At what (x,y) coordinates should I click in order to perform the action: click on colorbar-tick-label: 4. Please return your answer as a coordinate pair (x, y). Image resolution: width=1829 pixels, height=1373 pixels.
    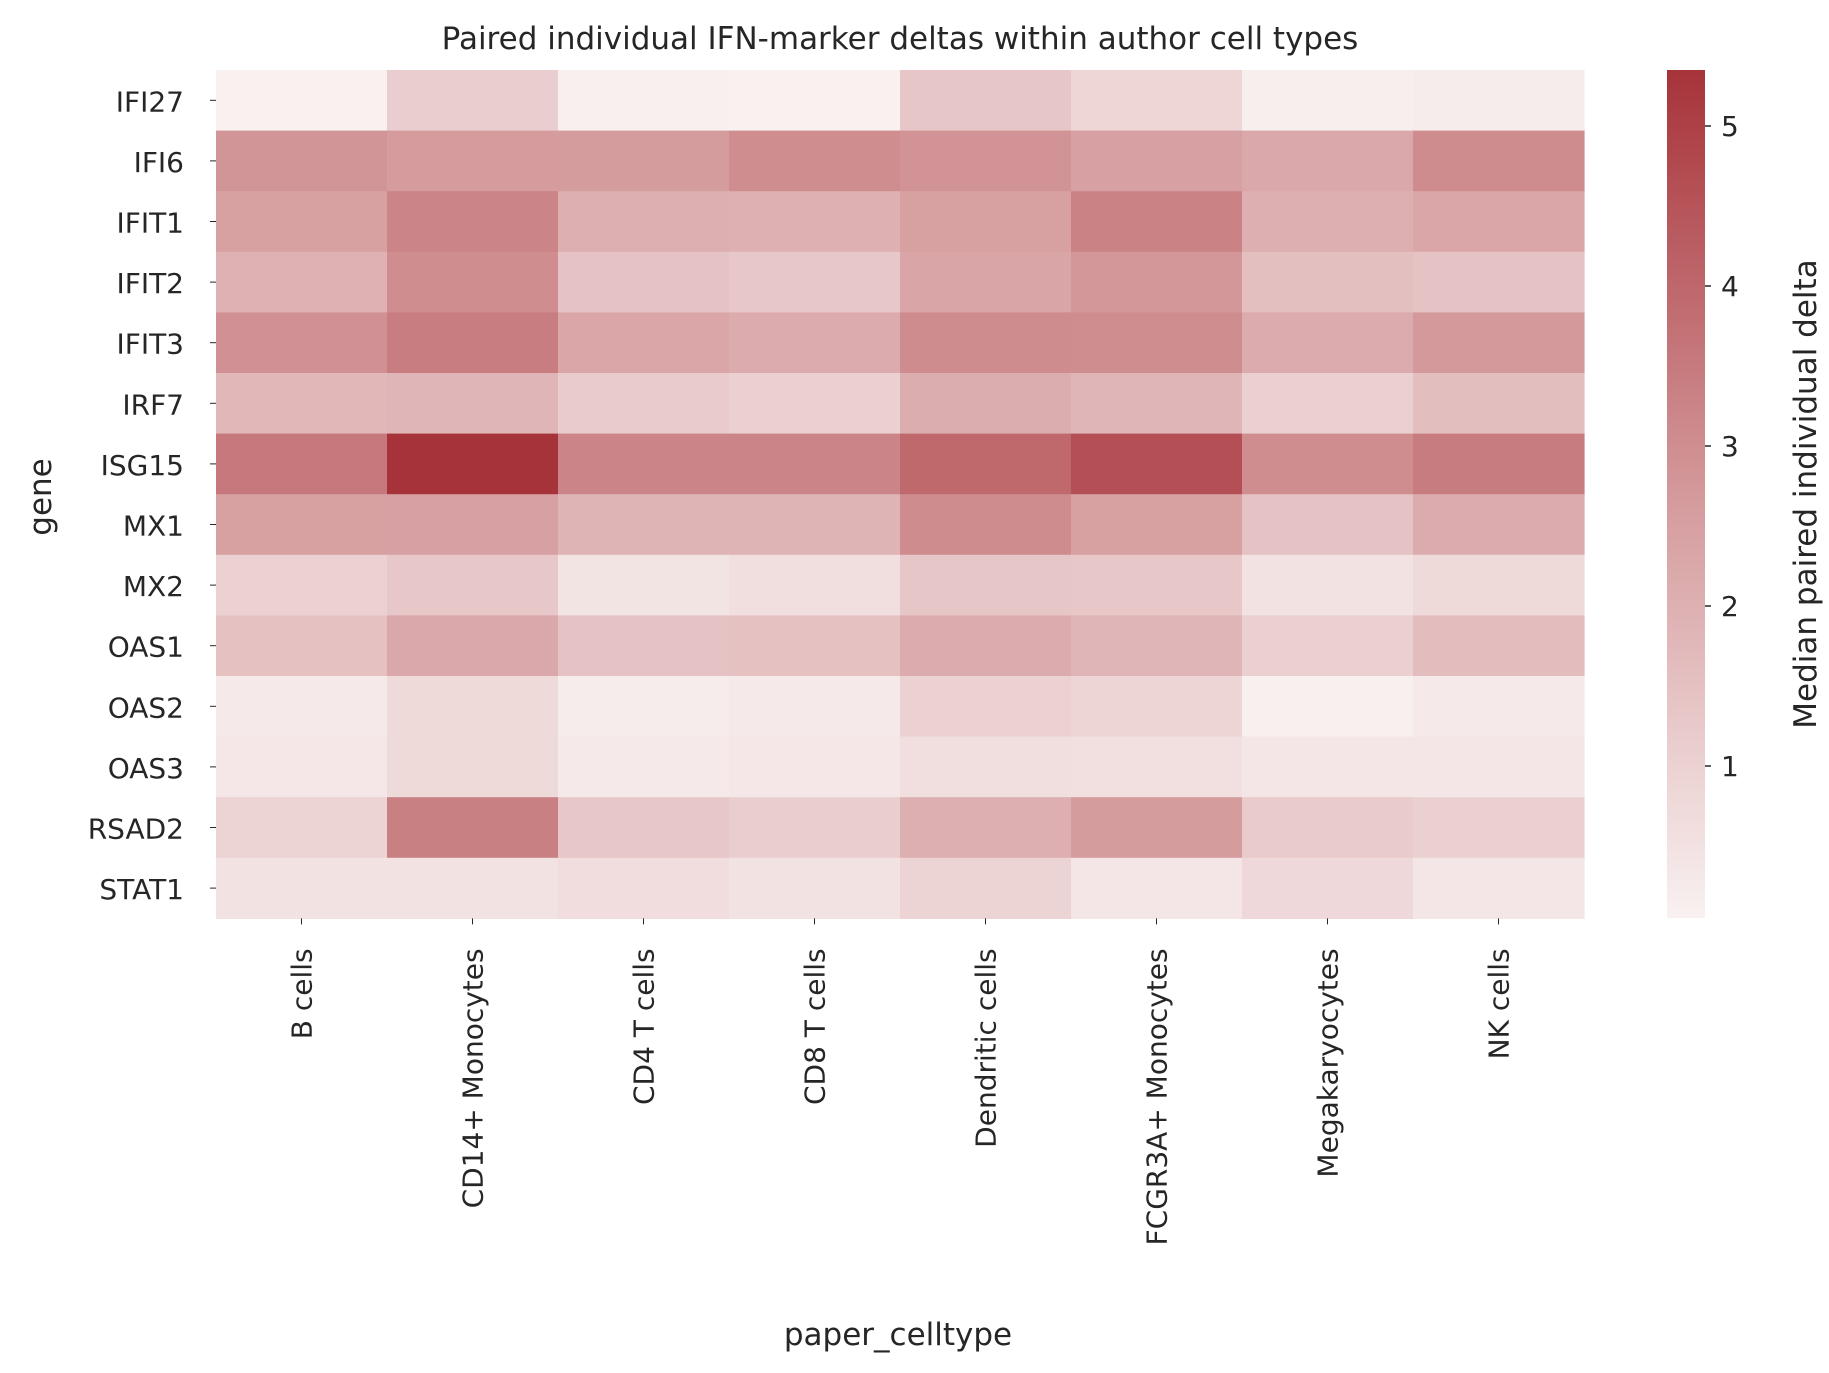
    Looking at the image, I should click on (1730, 286).